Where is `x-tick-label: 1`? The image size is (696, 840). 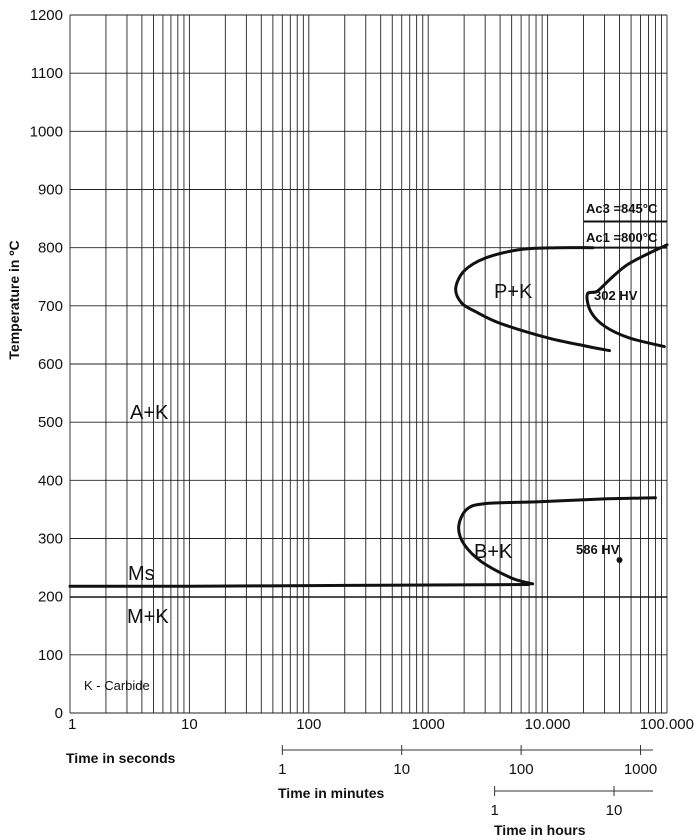
x-tick-label: 1 is located at coordinates (72, 724).